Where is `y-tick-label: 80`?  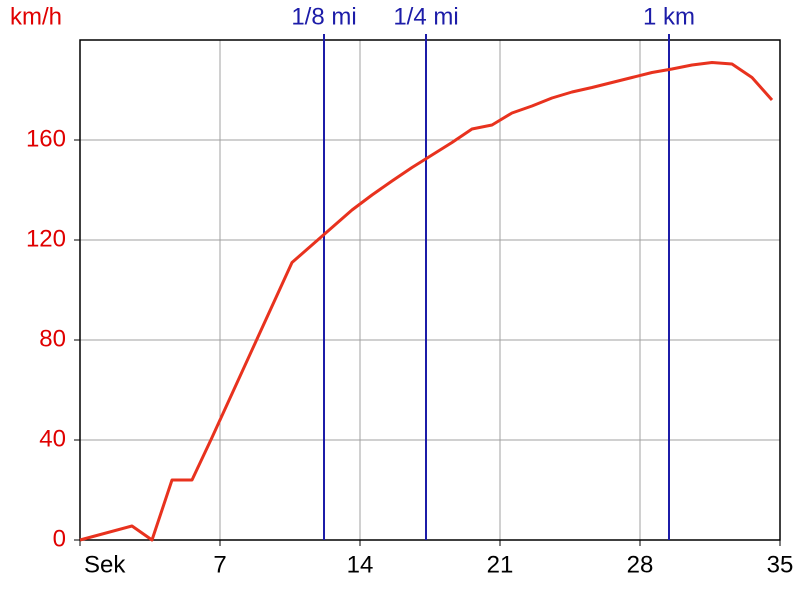
y-tick-label: 80 is located at coordinates (52, 338).